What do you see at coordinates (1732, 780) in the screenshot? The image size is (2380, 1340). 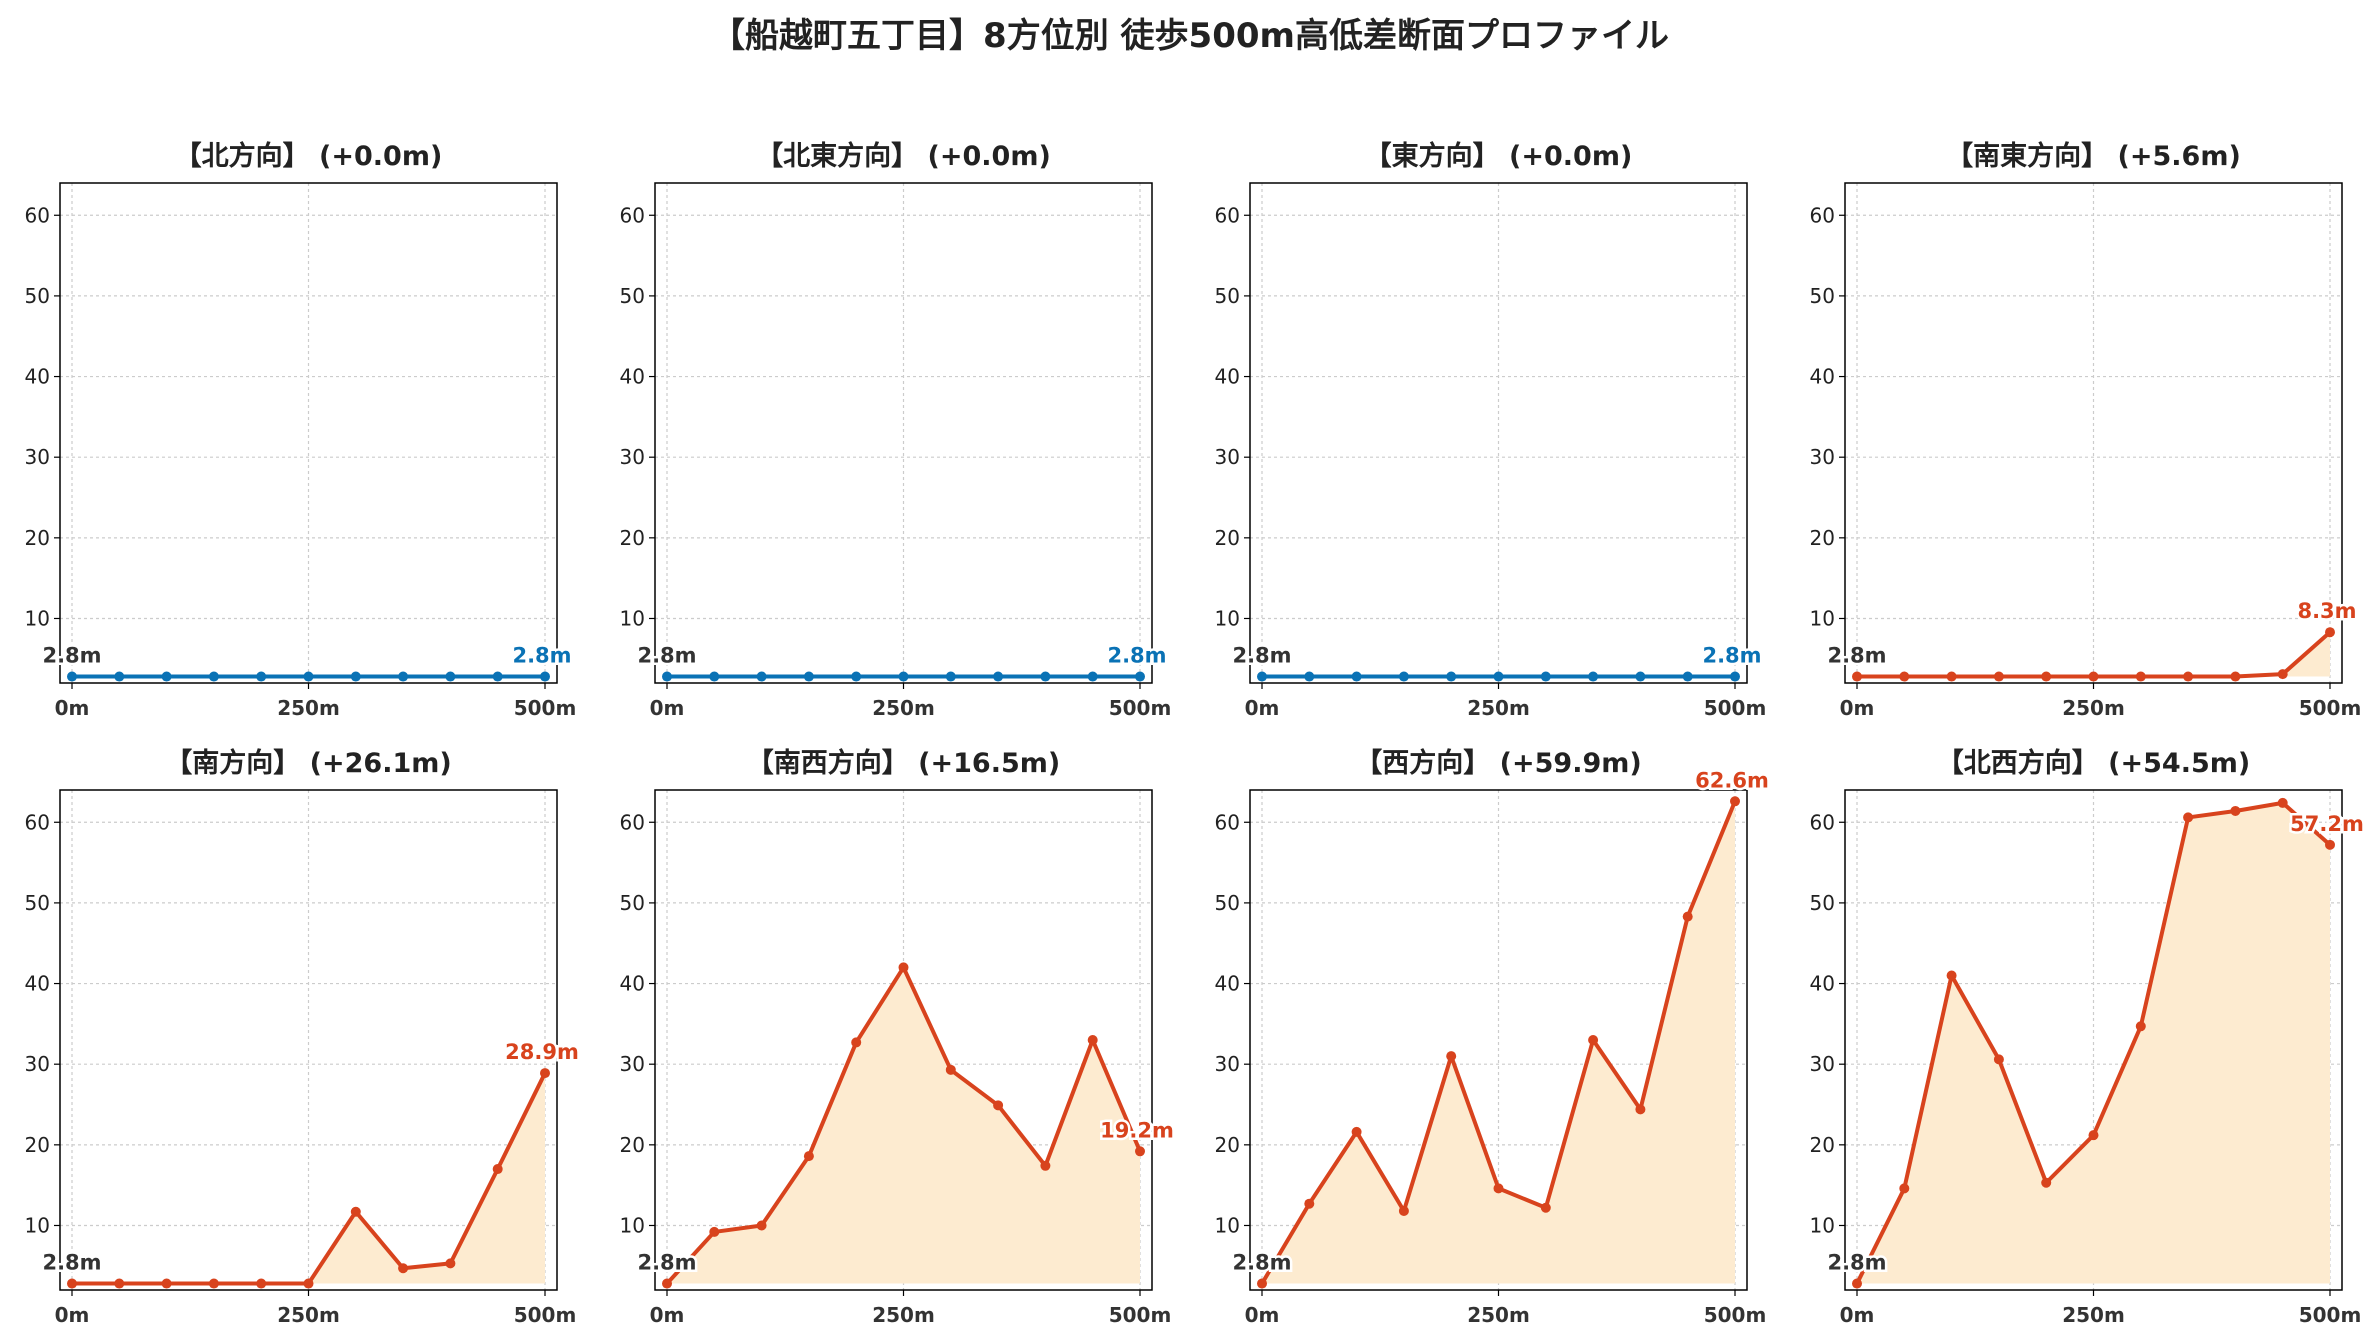 I see `end-value-label: 62.6m` at bounding box center [1732, 780].